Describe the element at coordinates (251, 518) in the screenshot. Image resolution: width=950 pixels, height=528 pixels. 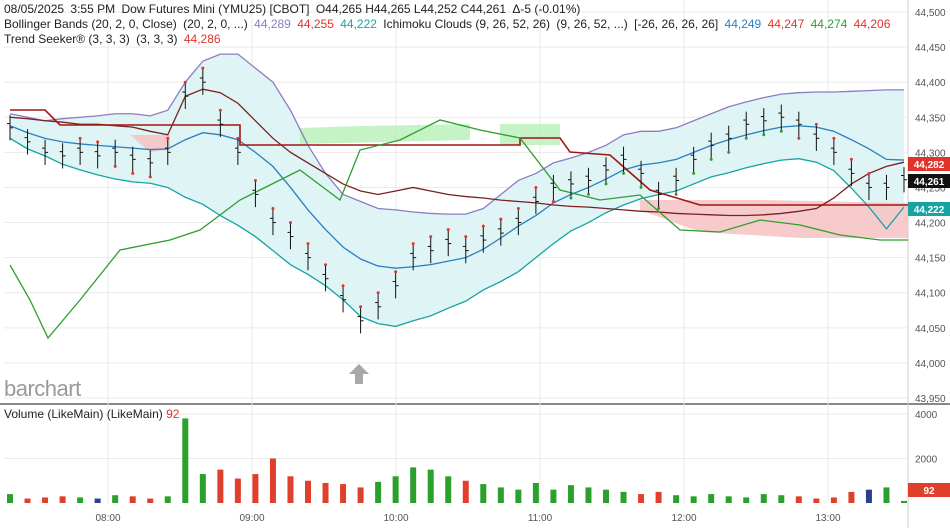
I see `x-tick-label: 09:00` at that location.